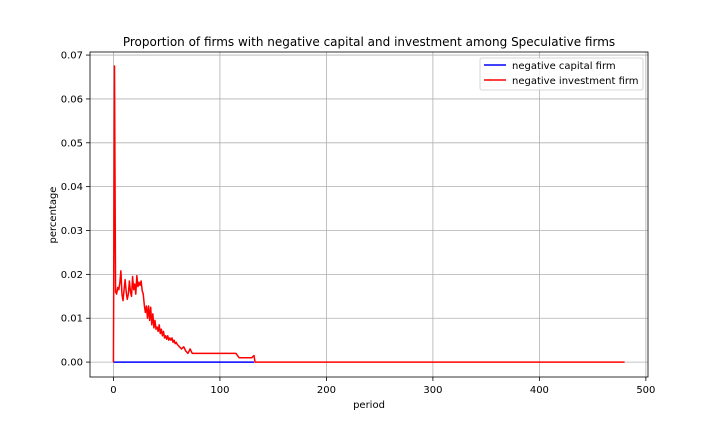 This screenshot has width=720, height=432. Describe the element at coordinates (72, 99) in the screenshot. I see `y-tick-label: 0.06` at that location.